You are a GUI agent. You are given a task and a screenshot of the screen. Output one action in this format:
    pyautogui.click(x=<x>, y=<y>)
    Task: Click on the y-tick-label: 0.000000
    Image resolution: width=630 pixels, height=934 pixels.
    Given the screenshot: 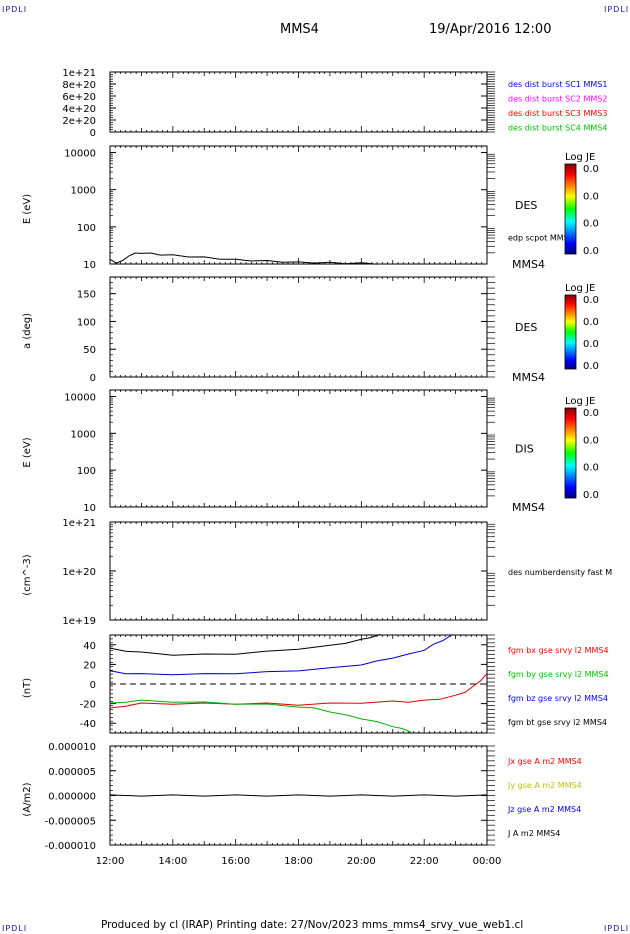 What is the action you would take?
    pyautogui.click(x=72, y=797)
    